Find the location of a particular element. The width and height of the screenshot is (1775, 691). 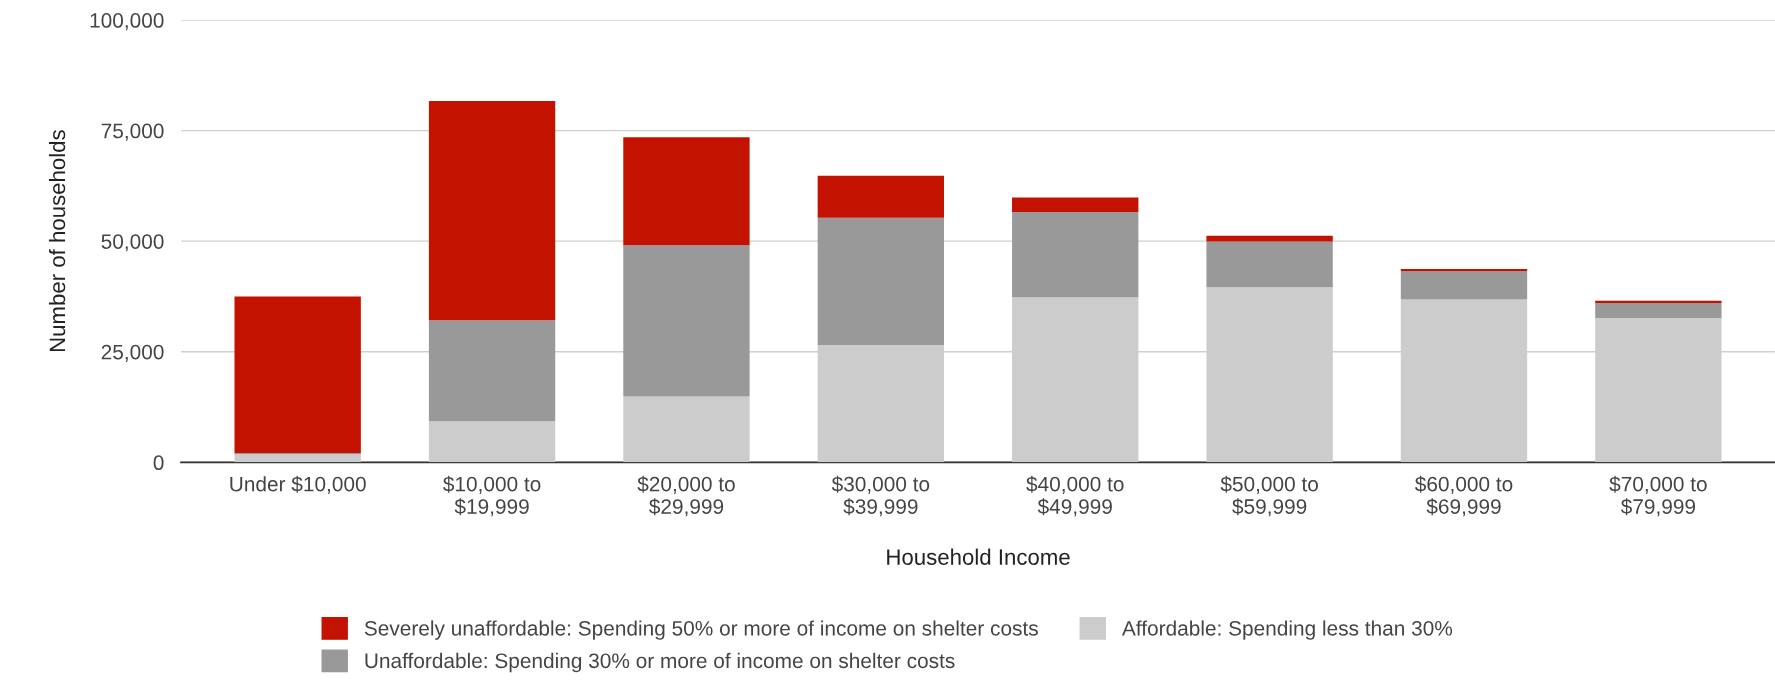

x-tick-label: $60,000 to $69,999 is located at coordinates (1463, 496).